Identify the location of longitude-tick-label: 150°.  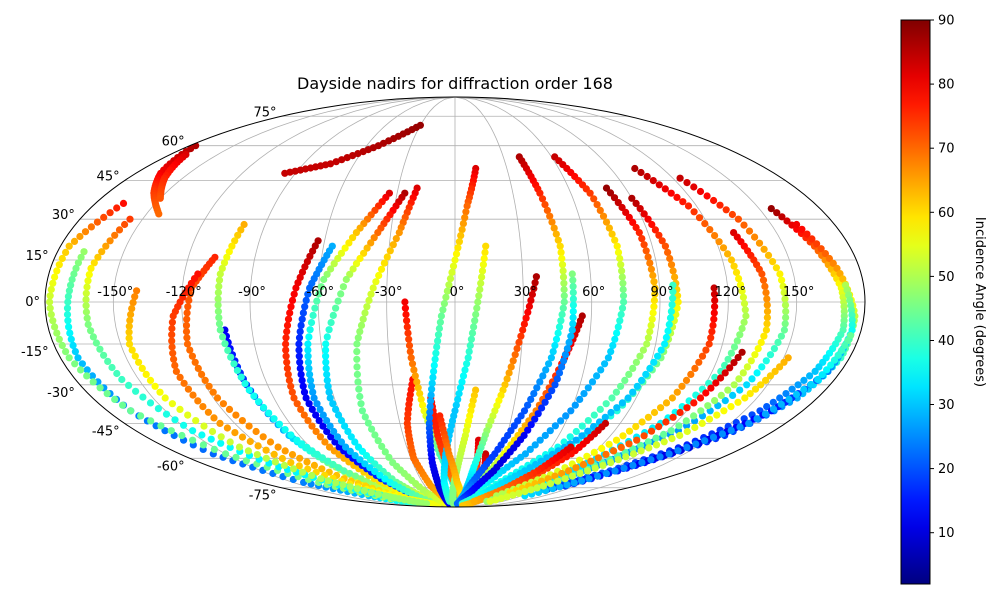
(798, 292).